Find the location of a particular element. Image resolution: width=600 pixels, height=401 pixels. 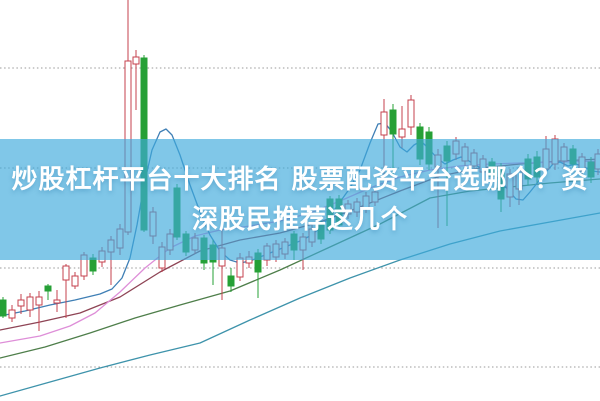

headline-line-2: 深股民推荐这几个 is located at coordinates (299, 219).